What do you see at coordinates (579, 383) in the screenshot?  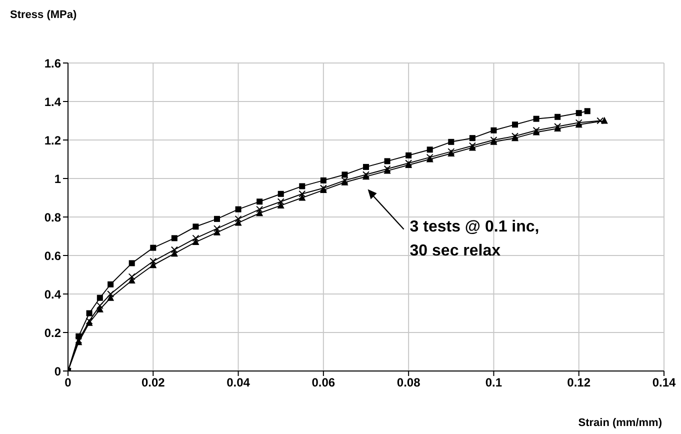 I see `x-tick-label: 0.12` at bounding box center [579, 383].